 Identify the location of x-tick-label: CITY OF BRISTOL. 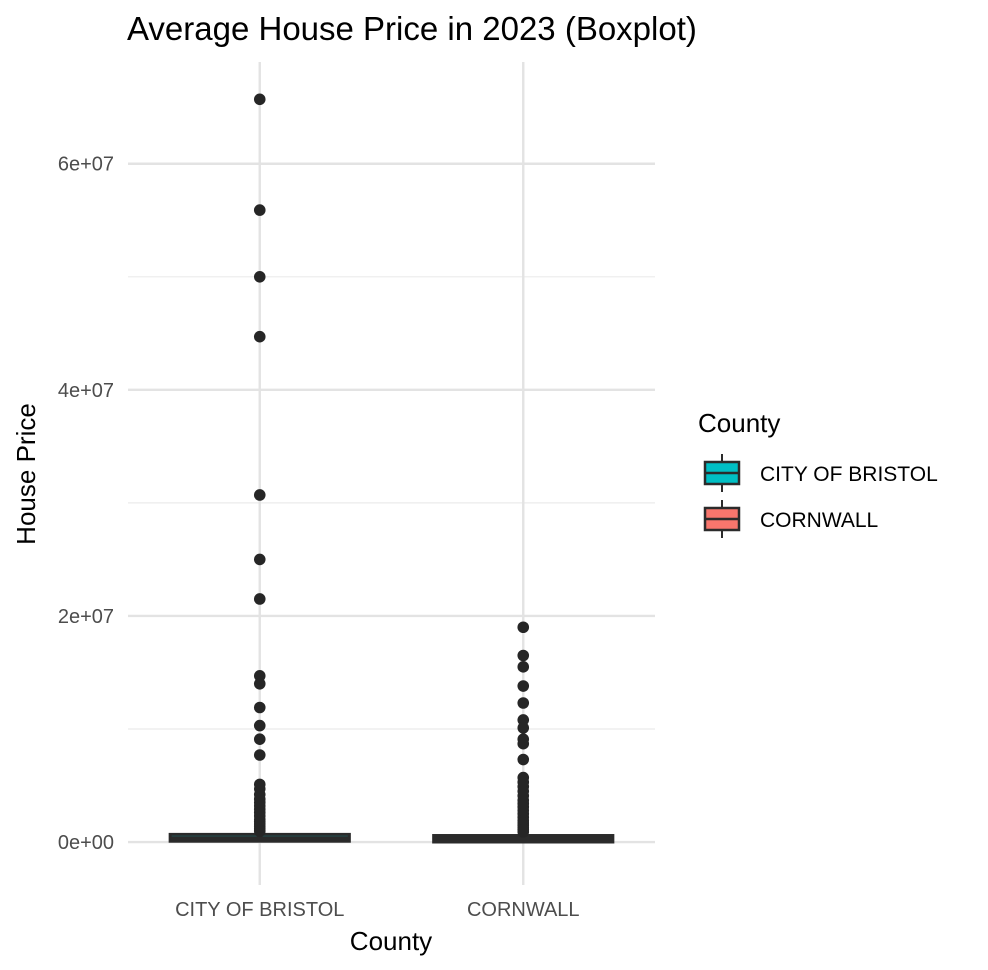
(259, 910).